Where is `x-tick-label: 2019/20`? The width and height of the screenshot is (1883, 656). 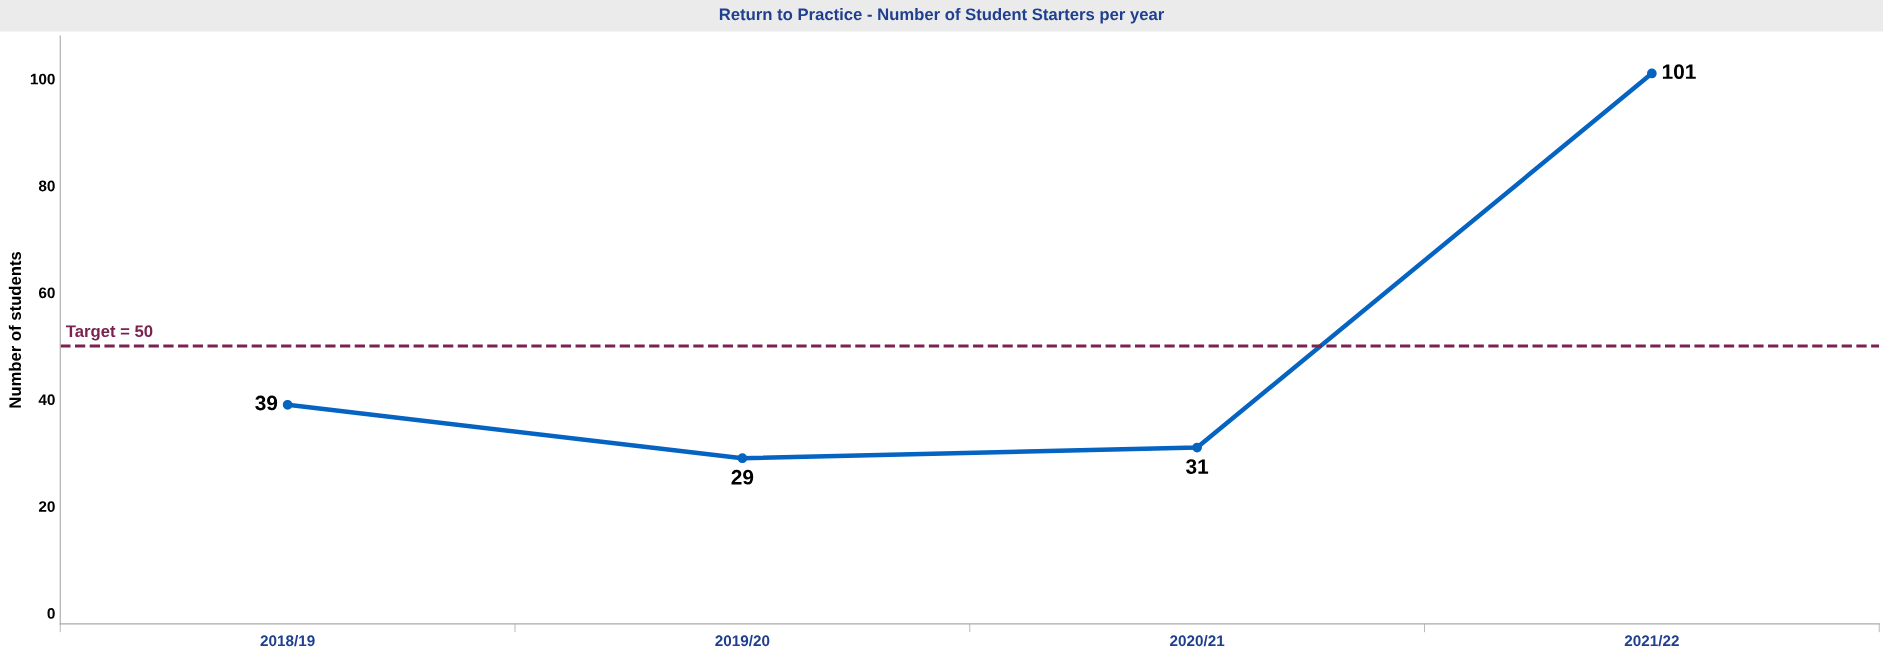 x-tick-label: 2019/20 is located at coordinates (742, 640).